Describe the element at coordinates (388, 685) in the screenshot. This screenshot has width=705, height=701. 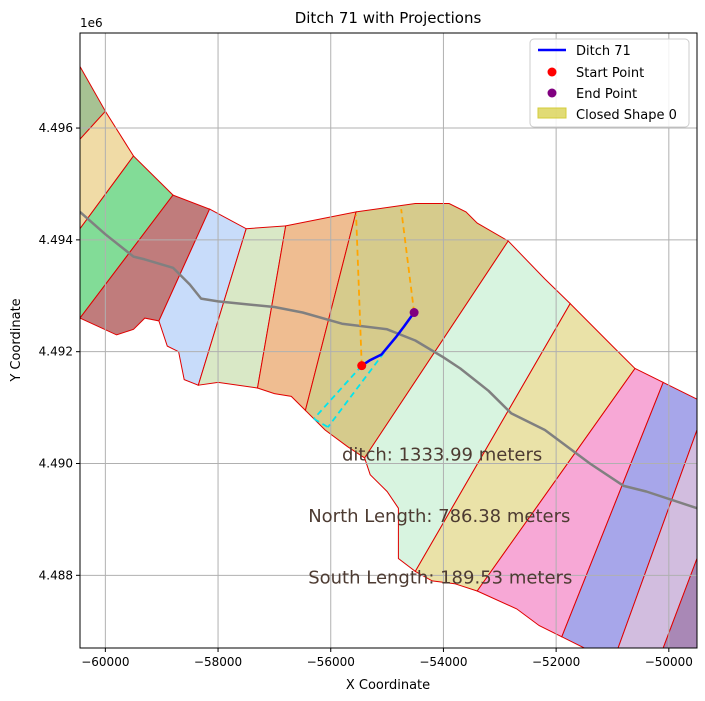
I see `x-axis-label: X Coordinate` at that location.